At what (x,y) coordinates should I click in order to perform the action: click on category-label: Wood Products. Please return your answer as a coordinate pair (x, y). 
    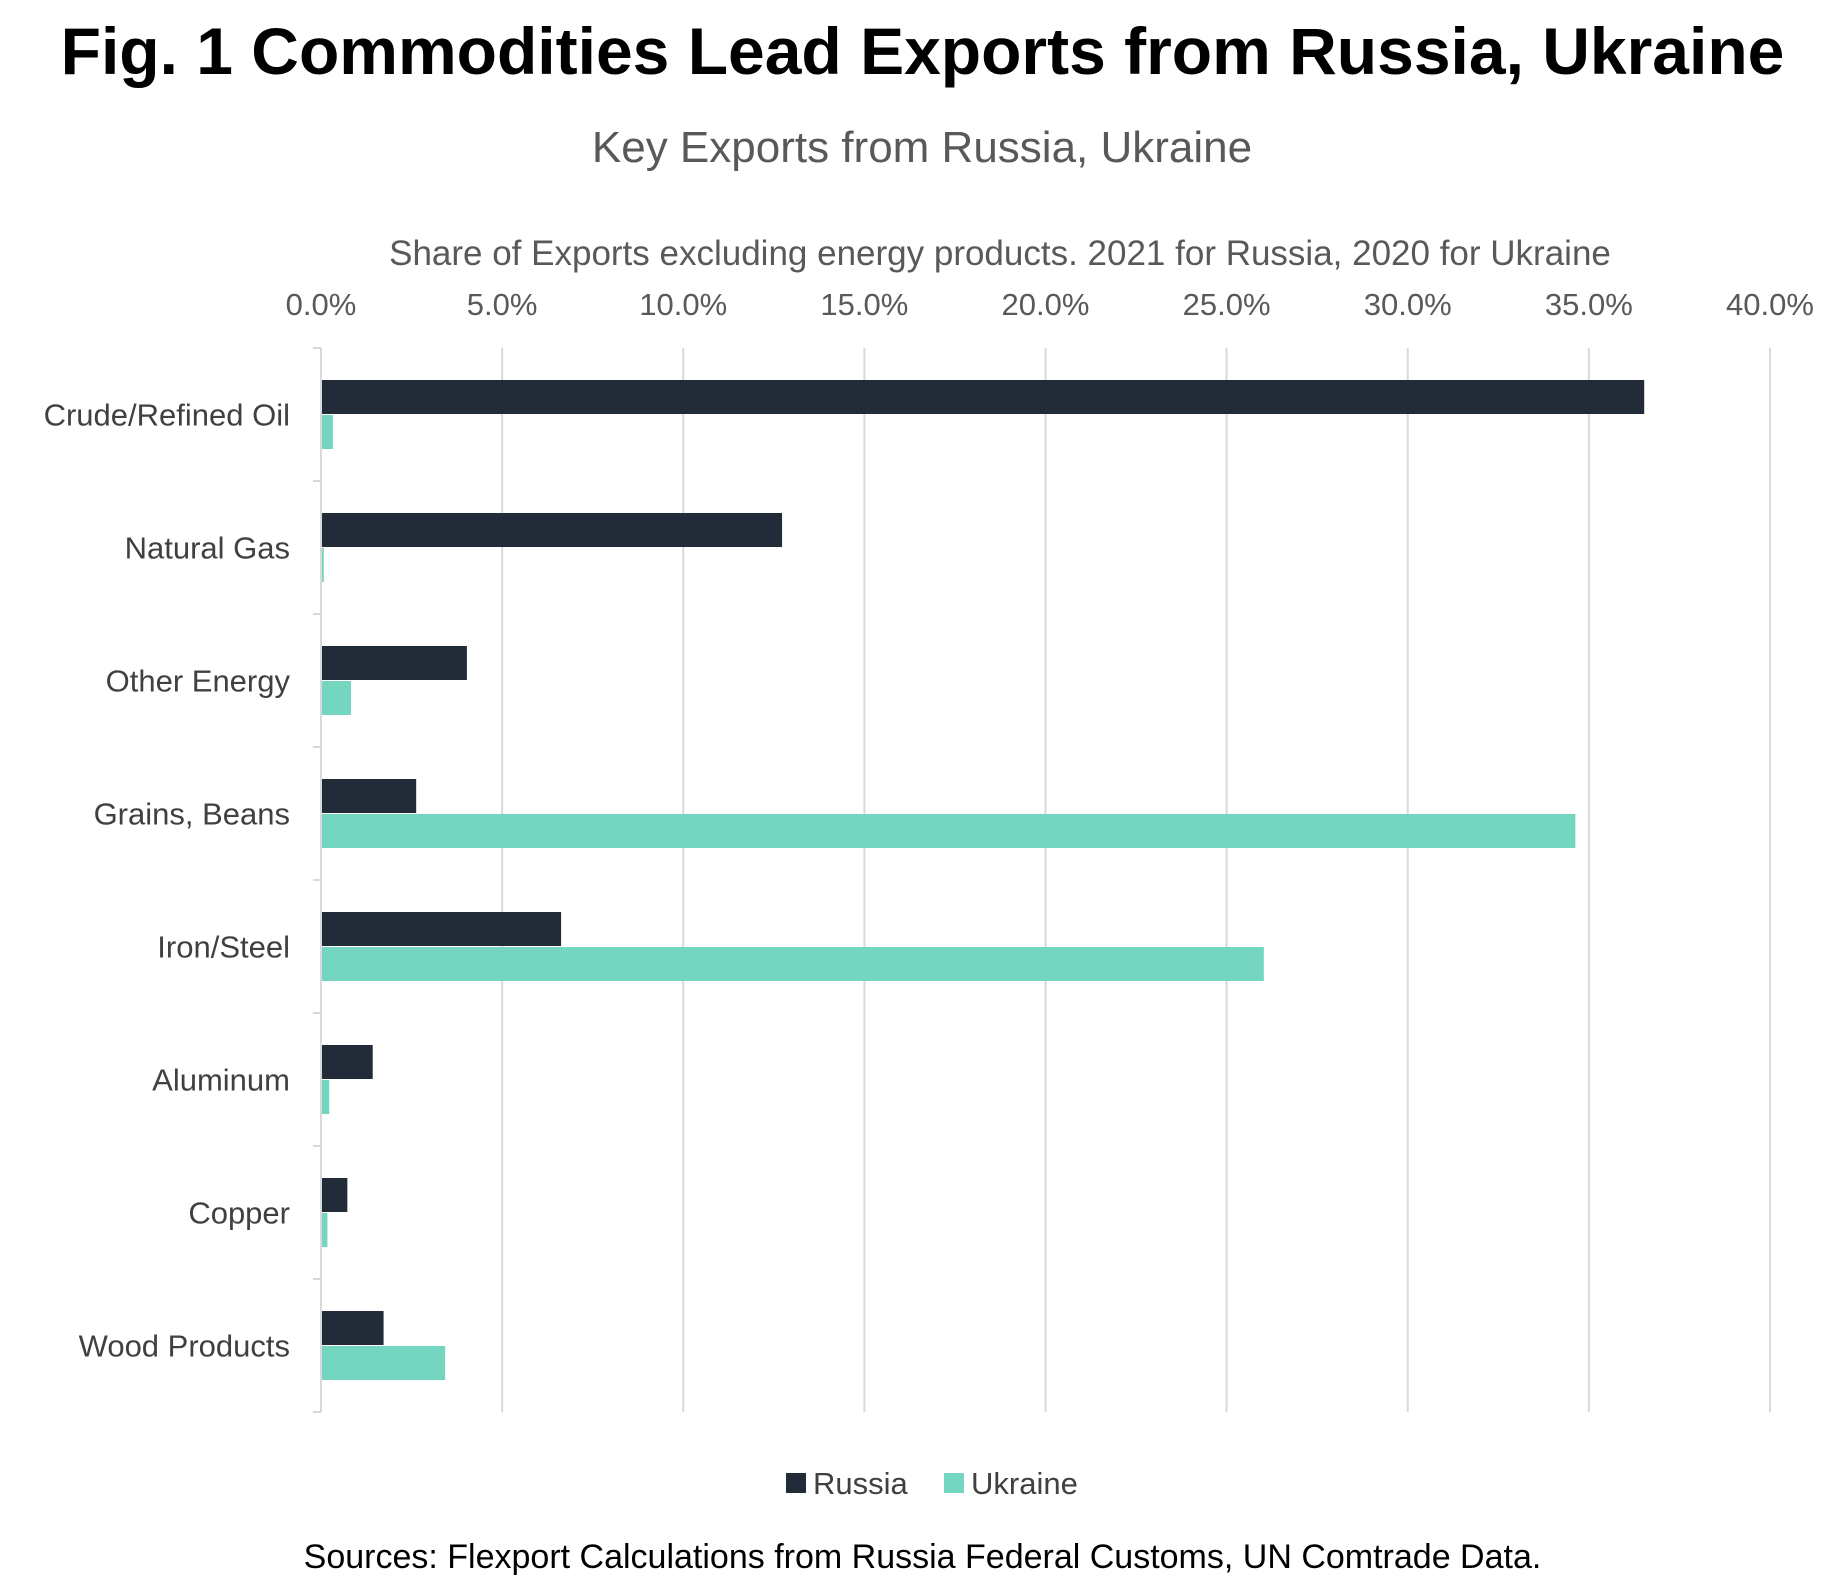
    Looking at the image, I should click on (184, 1346).